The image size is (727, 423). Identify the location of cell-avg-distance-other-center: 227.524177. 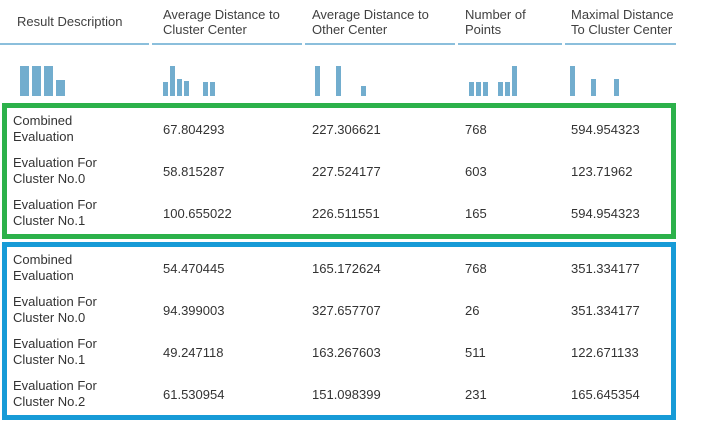
(346, 171).